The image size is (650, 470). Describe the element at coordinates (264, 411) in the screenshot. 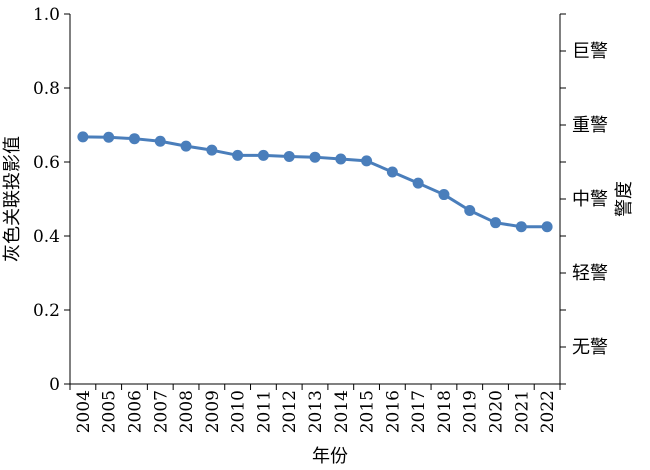

I see `x-tick-label: 2011` at that location.